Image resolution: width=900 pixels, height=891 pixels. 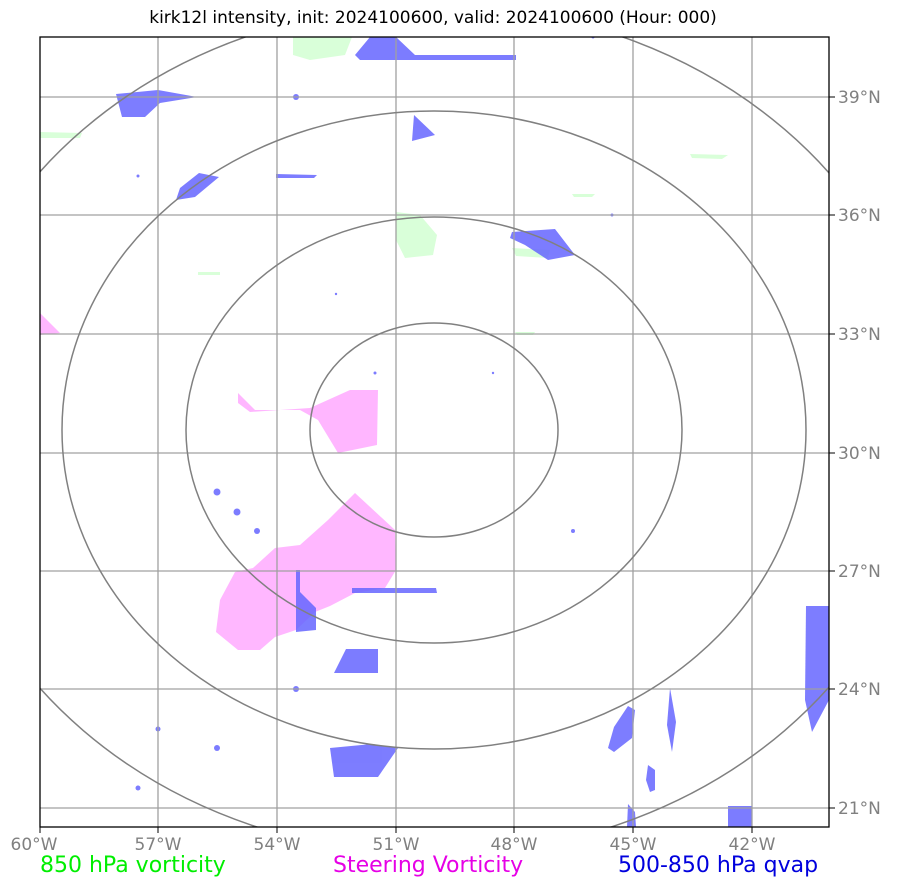 I want to click on lon-tick-label: 51°W, so click(x=396, y=845).